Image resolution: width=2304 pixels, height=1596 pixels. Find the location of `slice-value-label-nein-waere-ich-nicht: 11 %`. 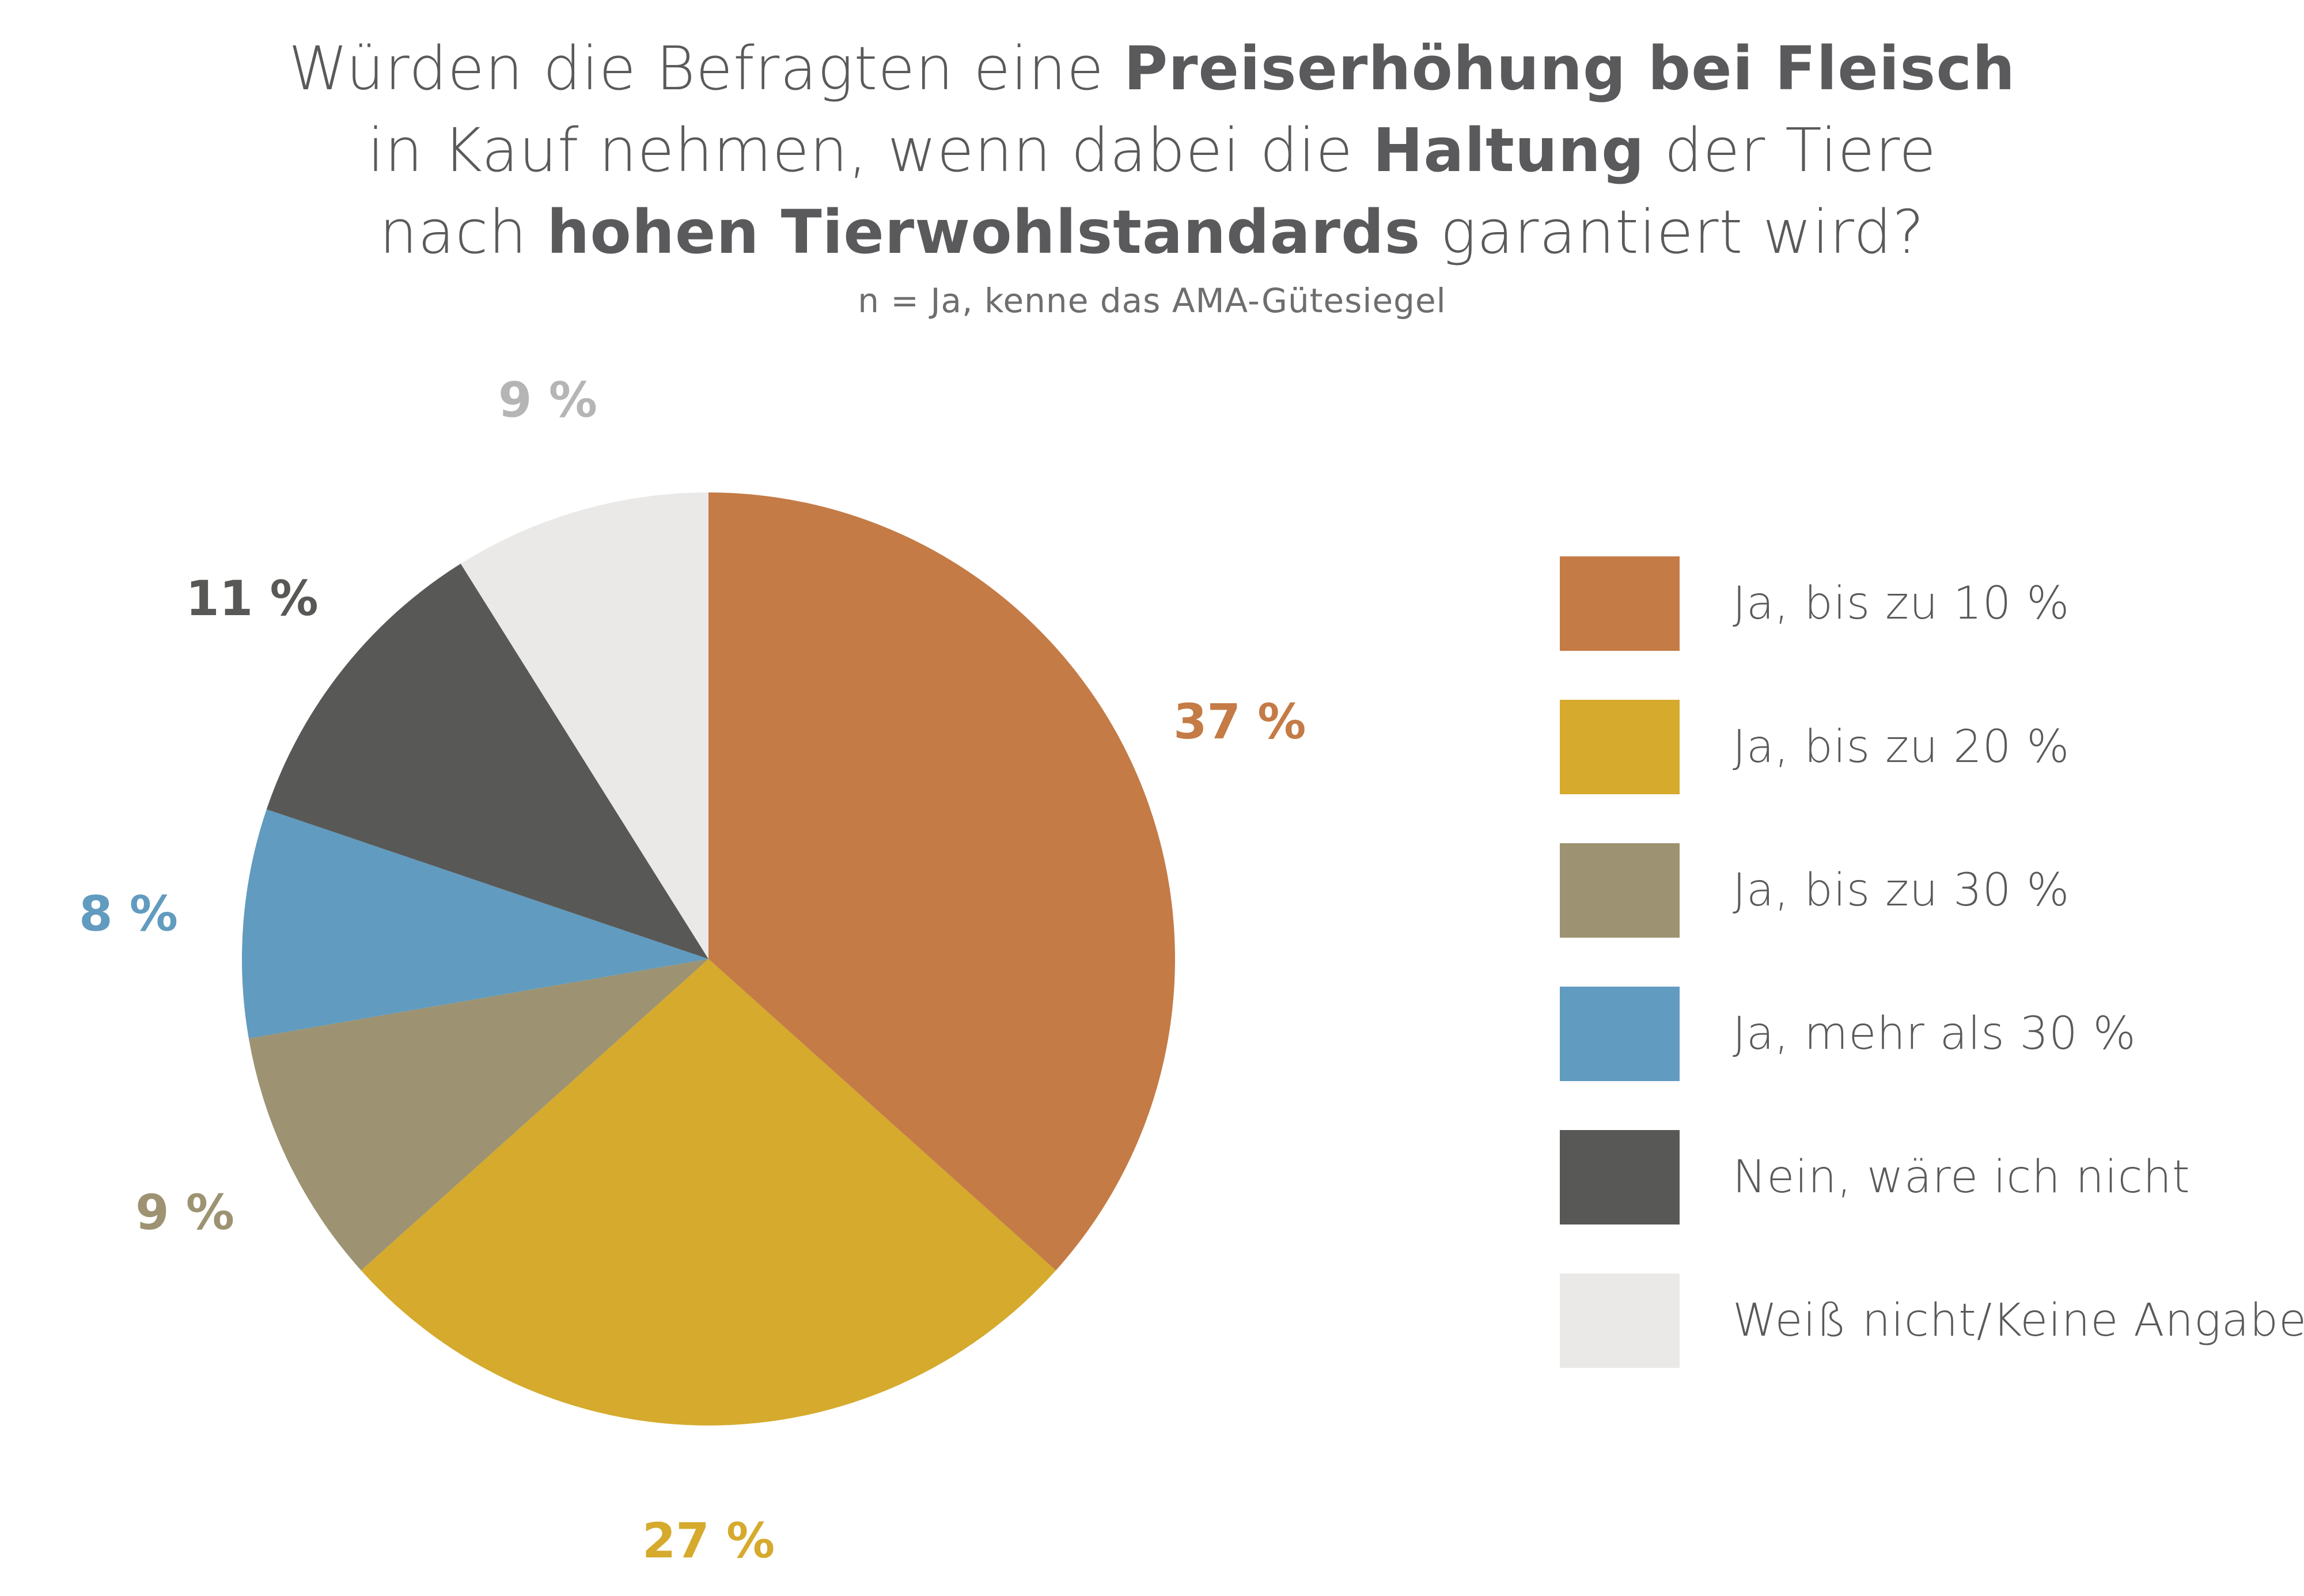

slice-value-label-nein-waere-ich-nicht: 11 % is located at coordinates (251, 598).